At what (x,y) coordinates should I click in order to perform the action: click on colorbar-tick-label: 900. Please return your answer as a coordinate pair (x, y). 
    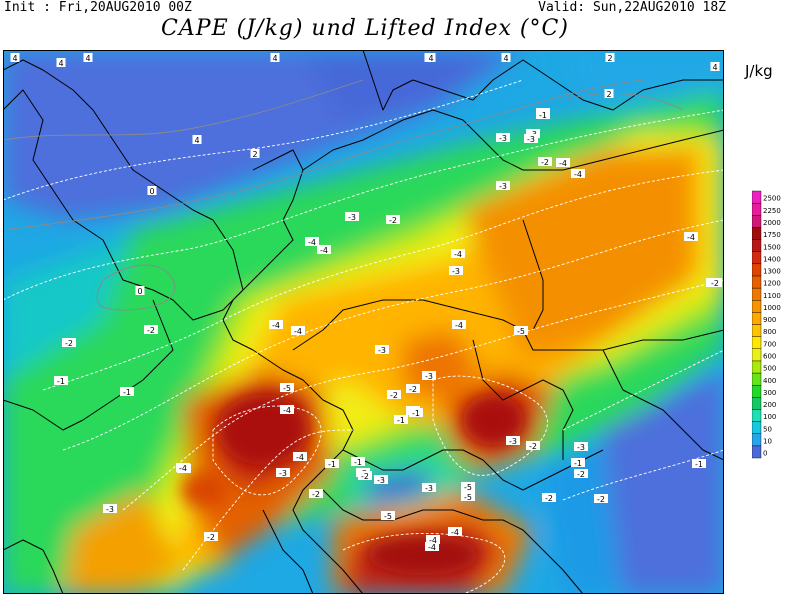
    Looking at the image, I should click on (769, 320).